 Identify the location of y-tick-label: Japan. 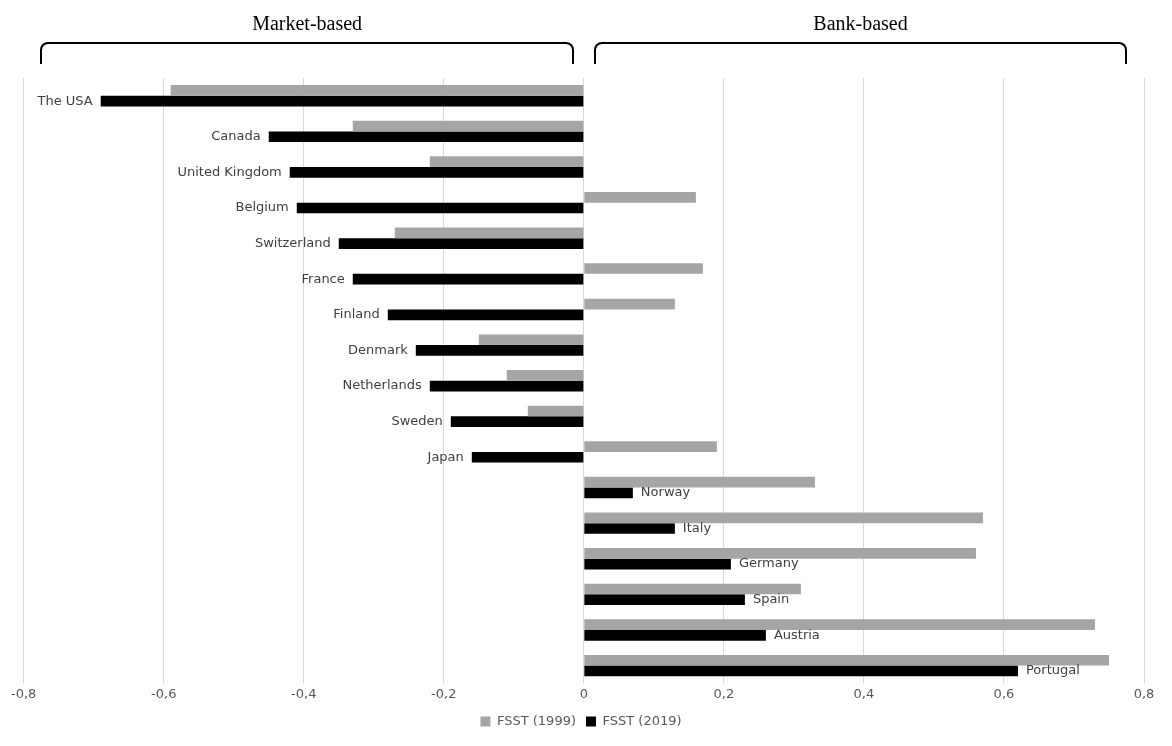
(445, 456).